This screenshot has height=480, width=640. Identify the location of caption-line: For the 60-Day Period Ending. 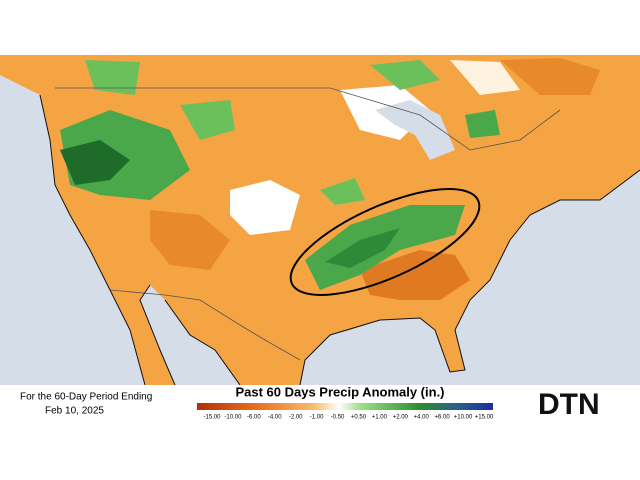
(86, 397).